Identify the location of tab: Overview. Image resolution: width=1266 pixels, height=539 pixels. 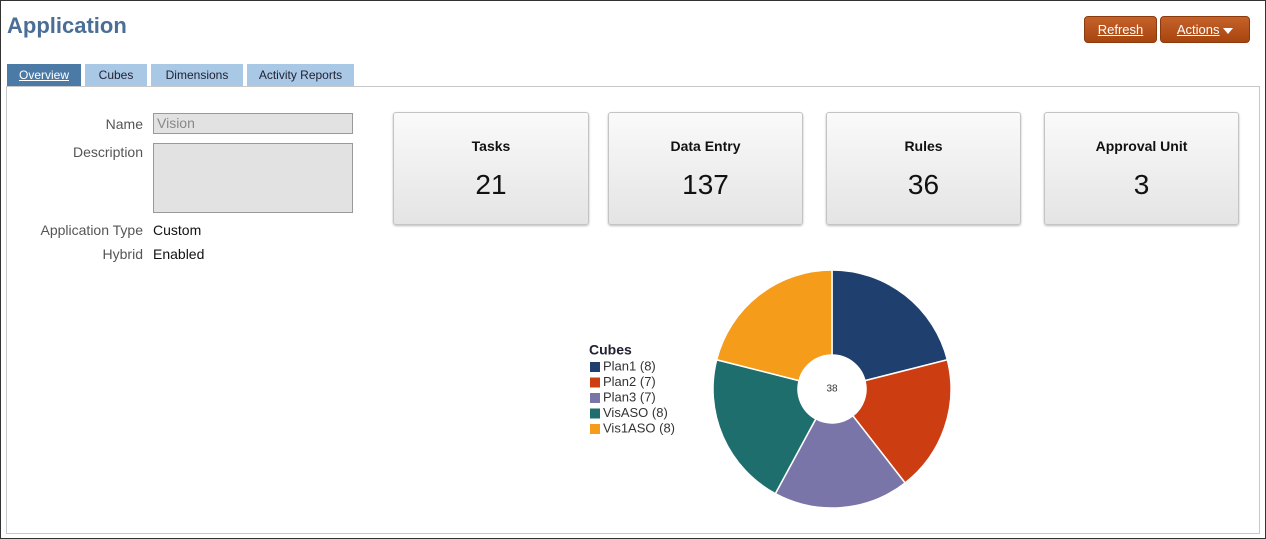
(44, 75).